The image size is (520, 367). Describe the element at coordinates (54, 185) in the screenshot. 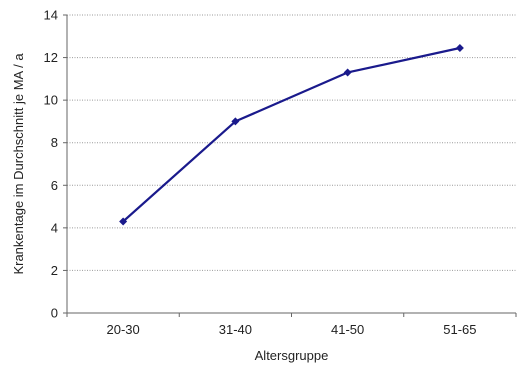

I see `y-tick-label: 6` at that location.